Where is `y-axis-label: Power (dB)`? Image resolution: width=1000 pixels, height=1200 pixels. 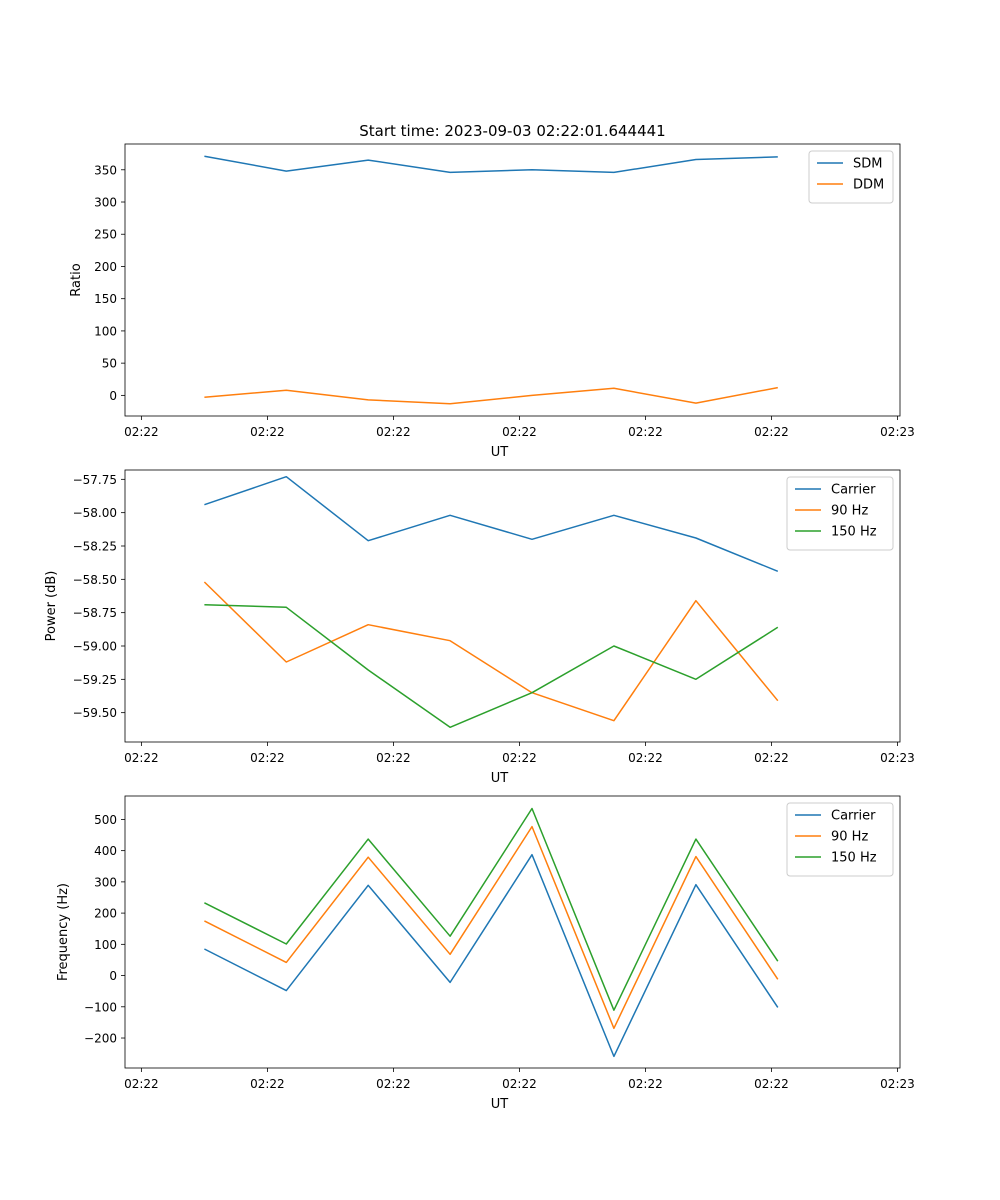
y-axis-label: Power (dB) is located at coordinates (51, 606).